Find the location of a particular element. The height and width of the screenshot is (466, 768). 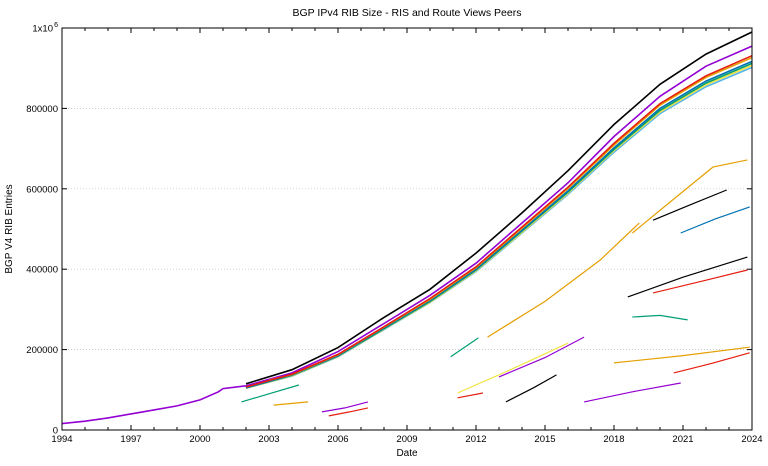

x-tick-label: 2018 is located at coordinates (613, 439).